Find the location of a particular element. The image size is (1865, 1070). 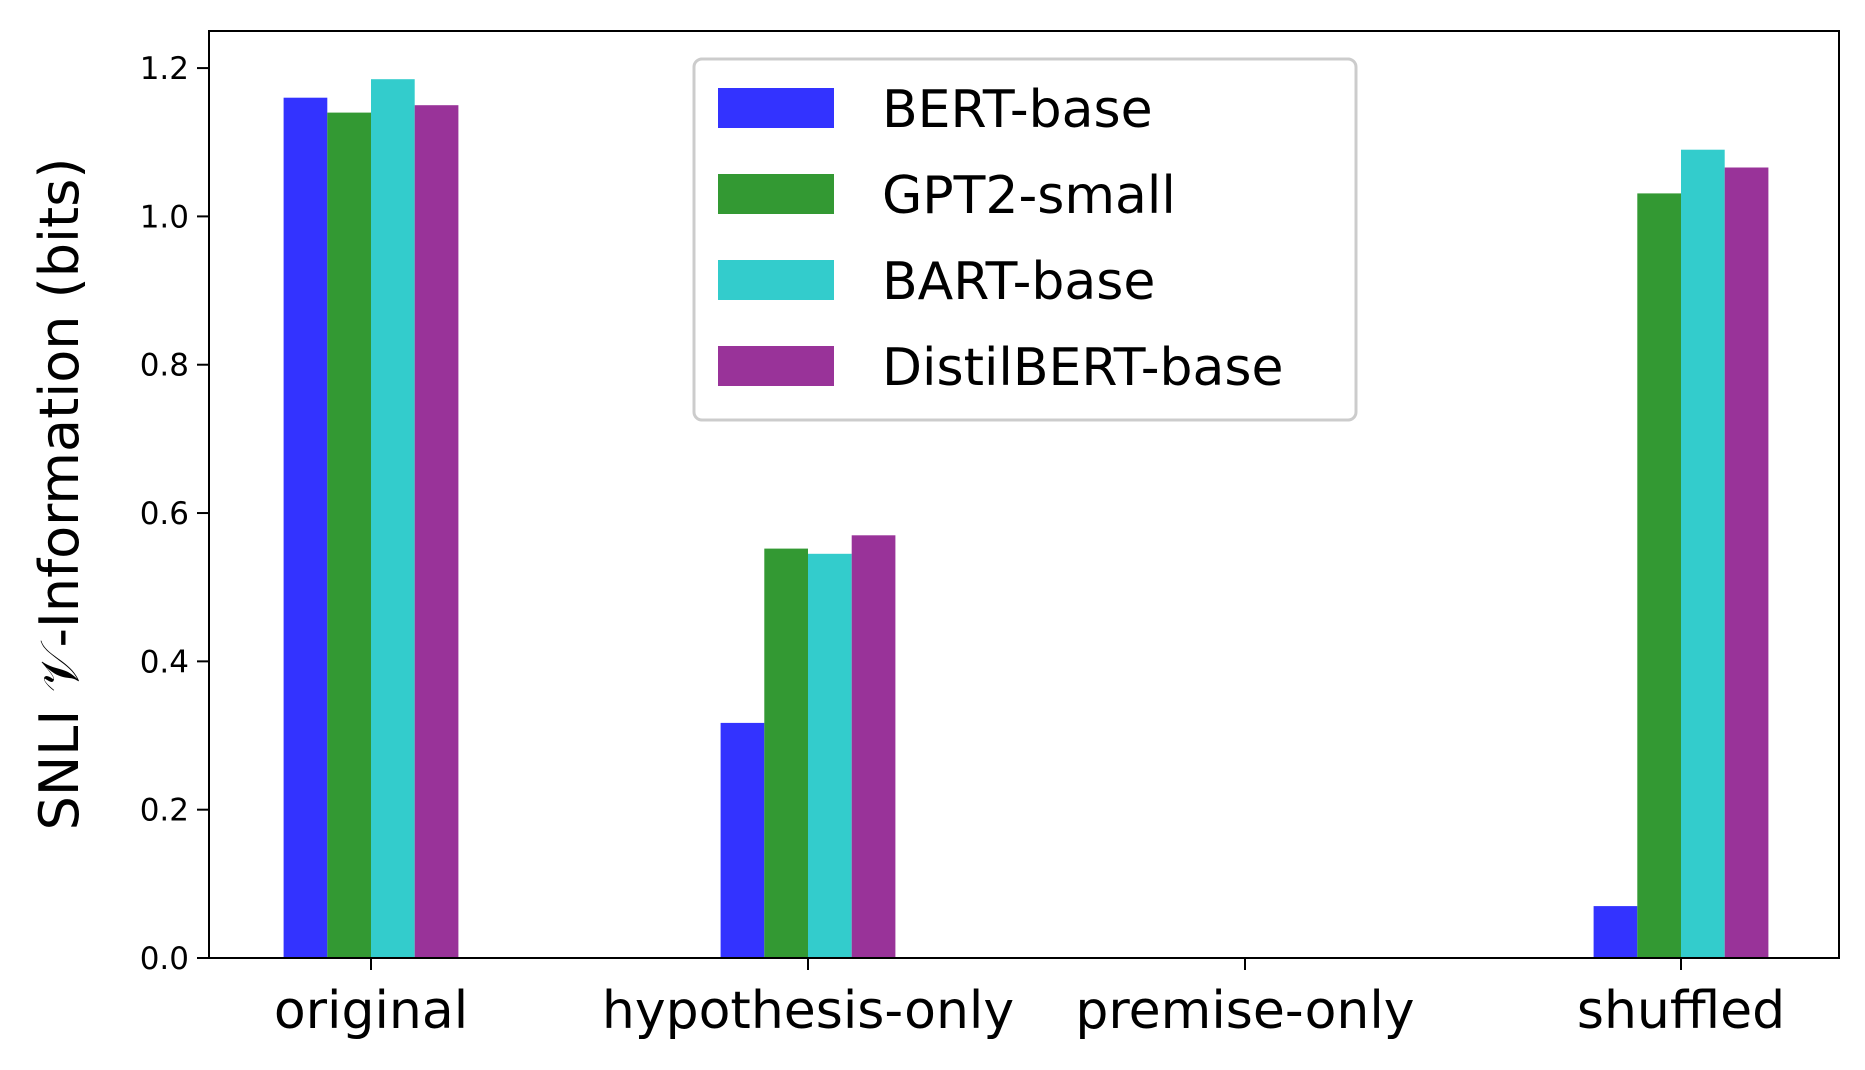

legend-label-DistilBERT-base: DistilBERT-base is located at coordinates (1082, 368).